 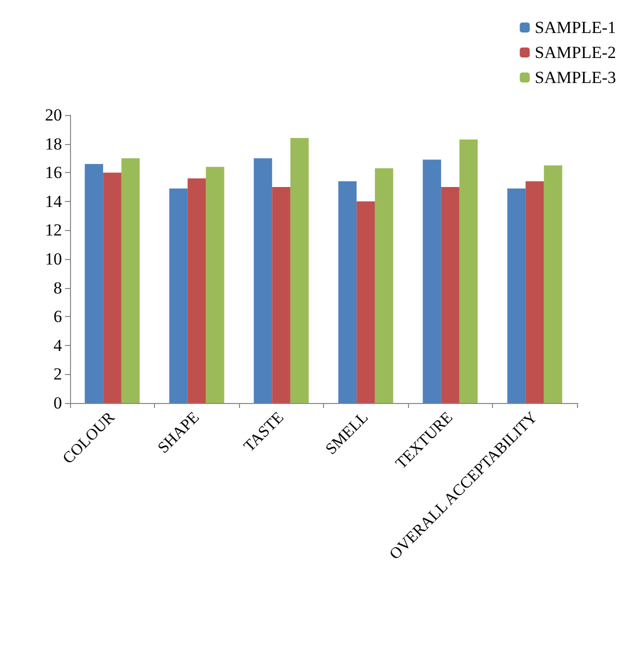 I want to click on y-tick-label: 16, so click(x=53, y=172).